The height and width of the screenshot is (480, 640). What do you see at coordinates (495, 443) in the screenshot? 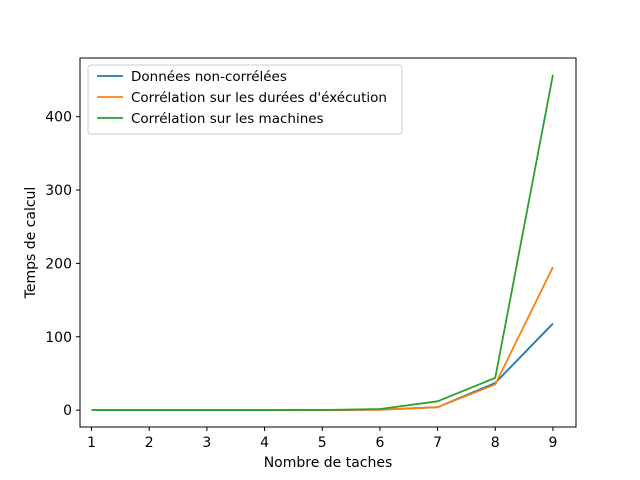
I see `x-tick-label: 8` at bounding box center [495, 443].